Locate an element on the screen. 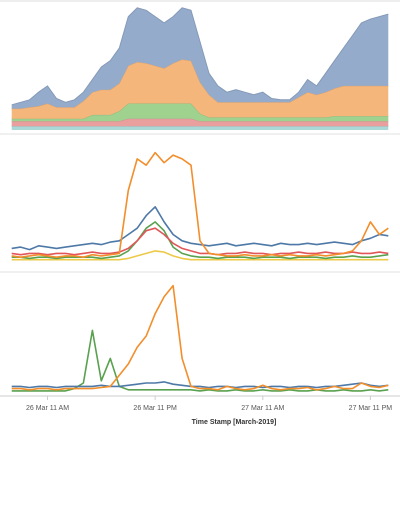 Image resolution: width=400 pixels, height=516 pixels. axis-title: Time Stamp [March-2019] is located at coordinates (234, 422).